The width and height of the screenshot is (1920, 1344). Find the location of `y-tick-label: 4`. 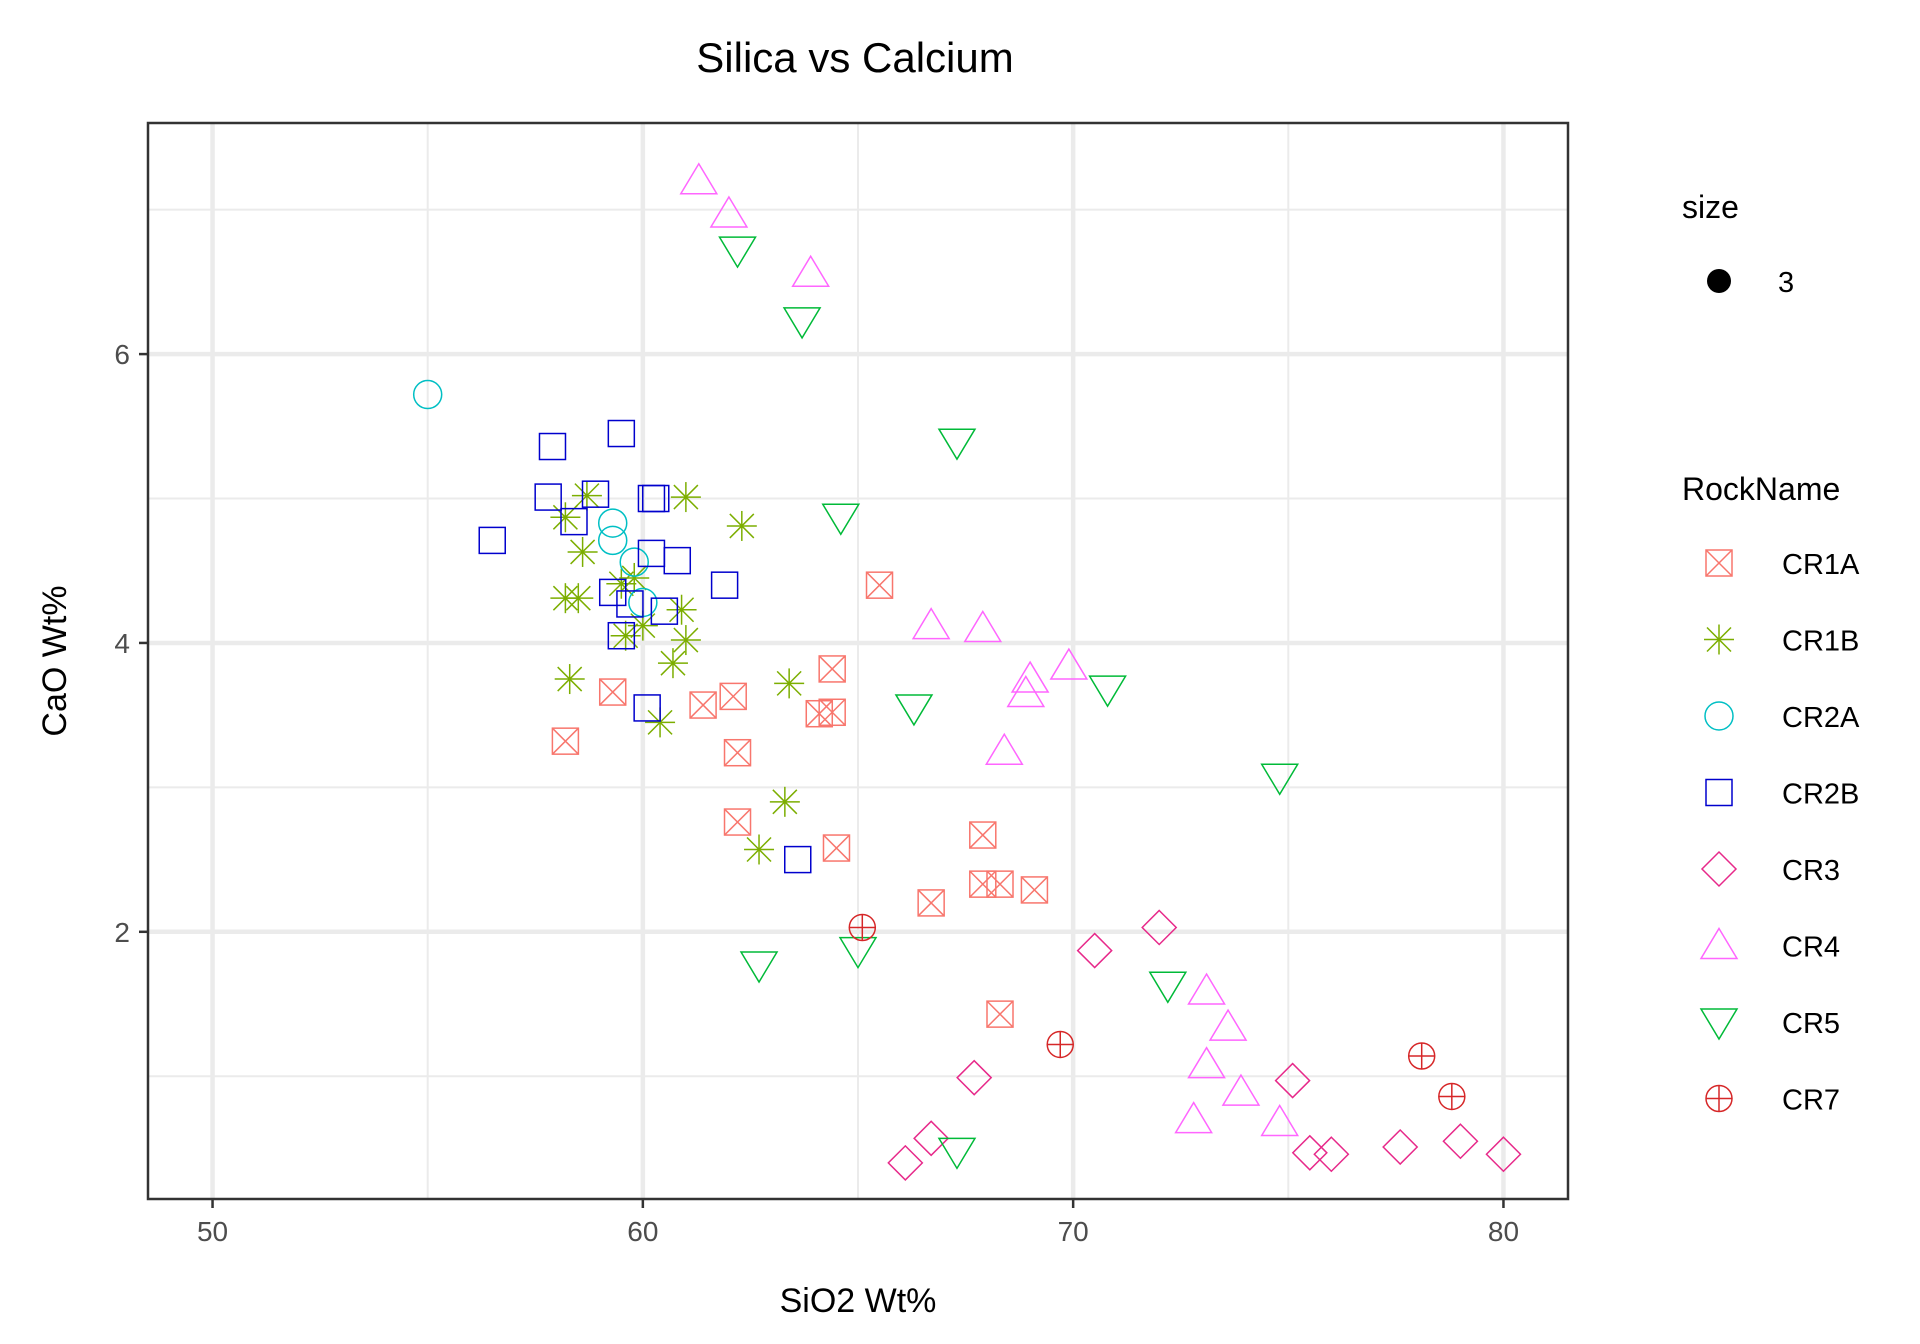

y-tick-label: 4 is located at coordinates (122, 643).